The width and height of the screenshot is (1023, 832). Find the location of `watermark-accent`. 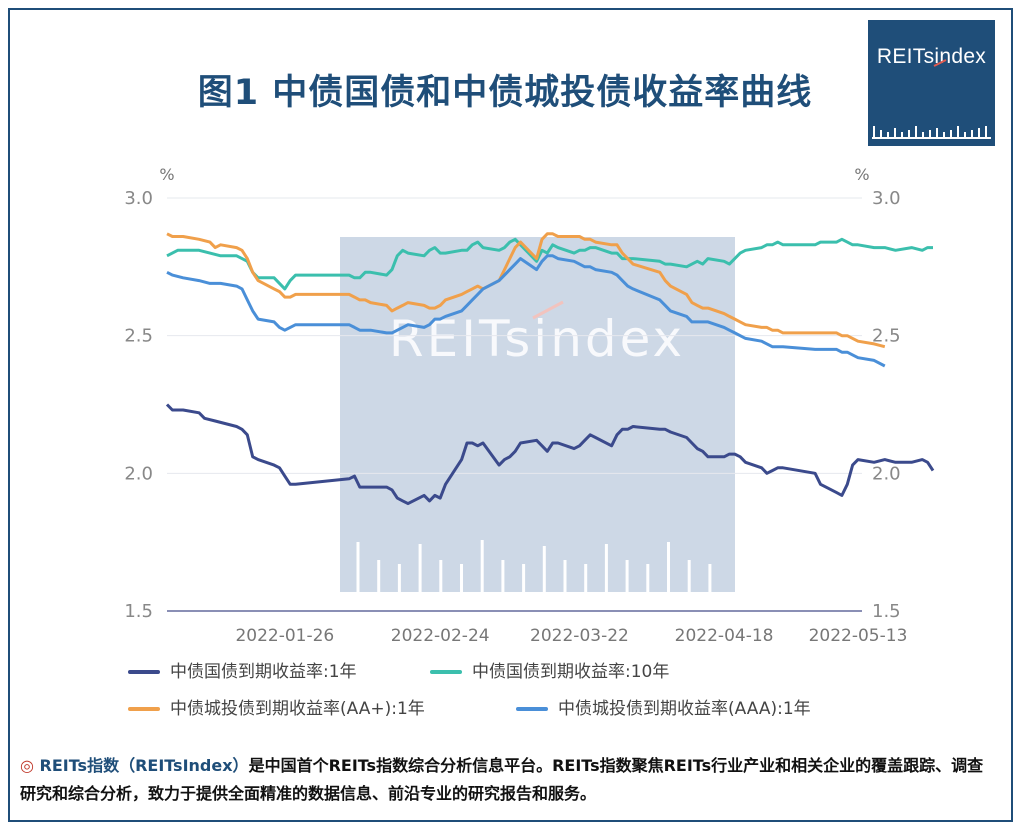

watermark-accent is located at coordinates (548, 310).